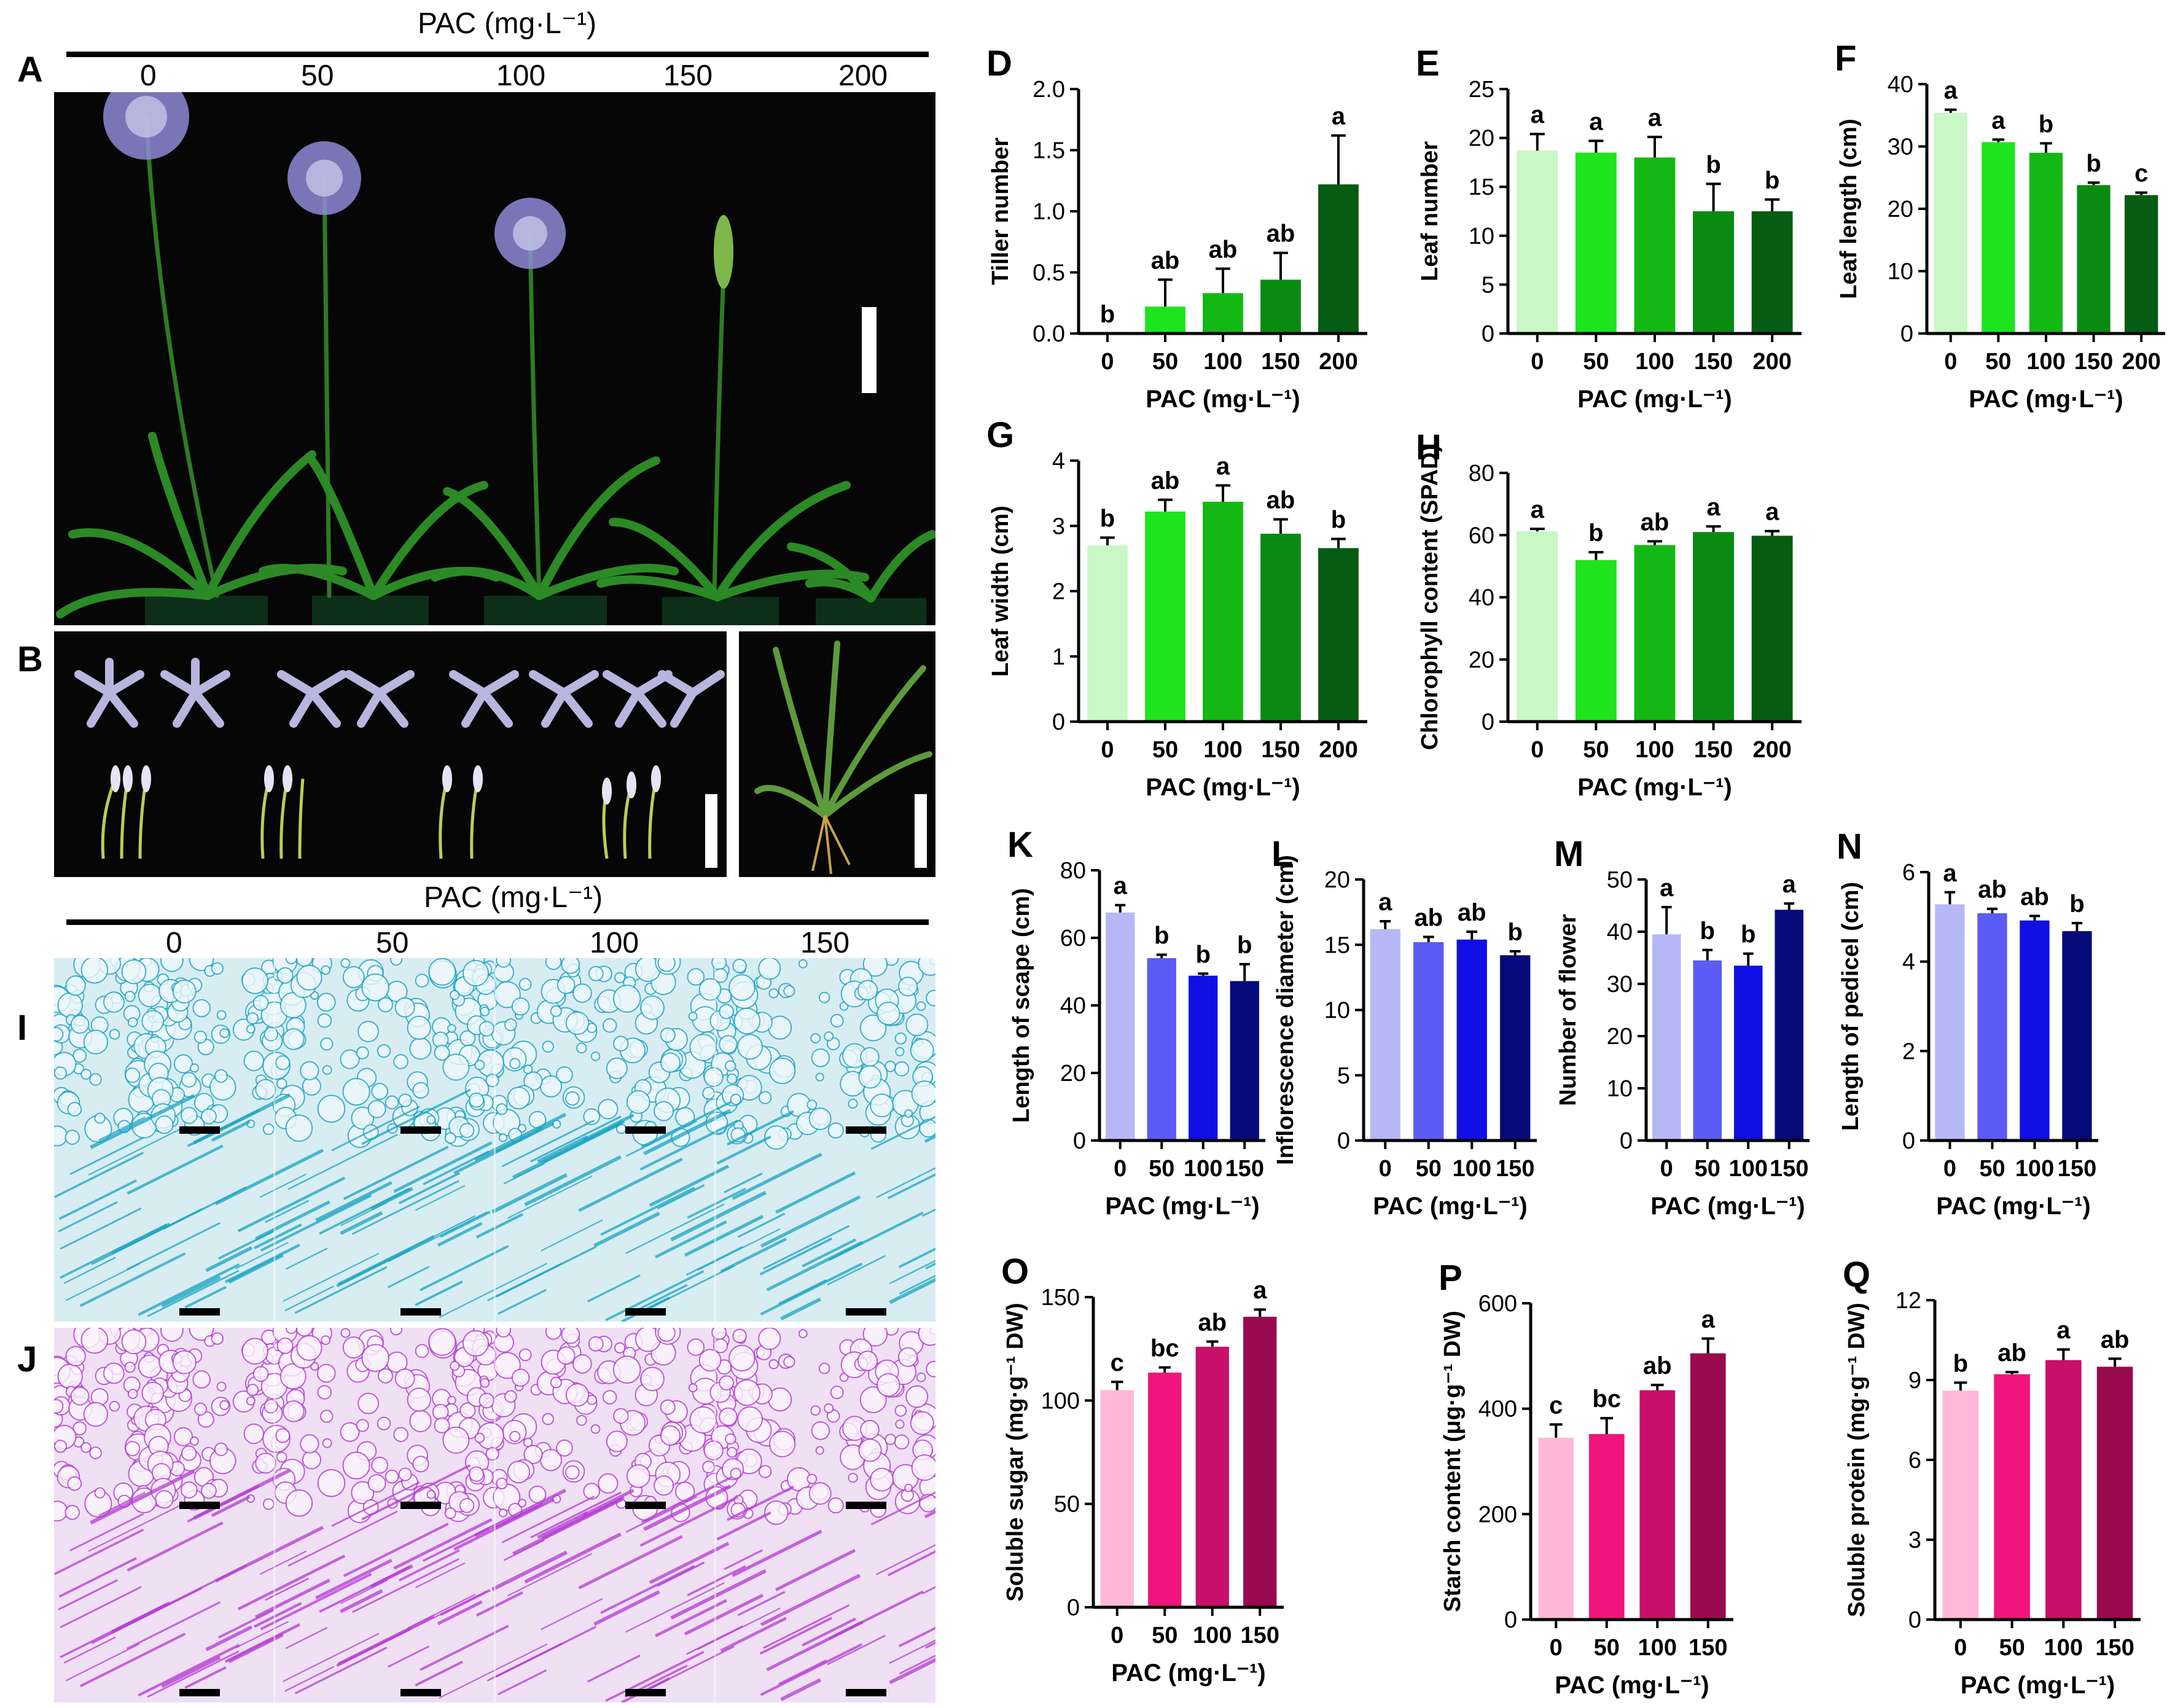 This screenshot has height=1708, width=2175. What do you see at coordinates (1856, 1275) in the screenshot?
I see `panel-label: Q` at bounding box center [1856, 1275].